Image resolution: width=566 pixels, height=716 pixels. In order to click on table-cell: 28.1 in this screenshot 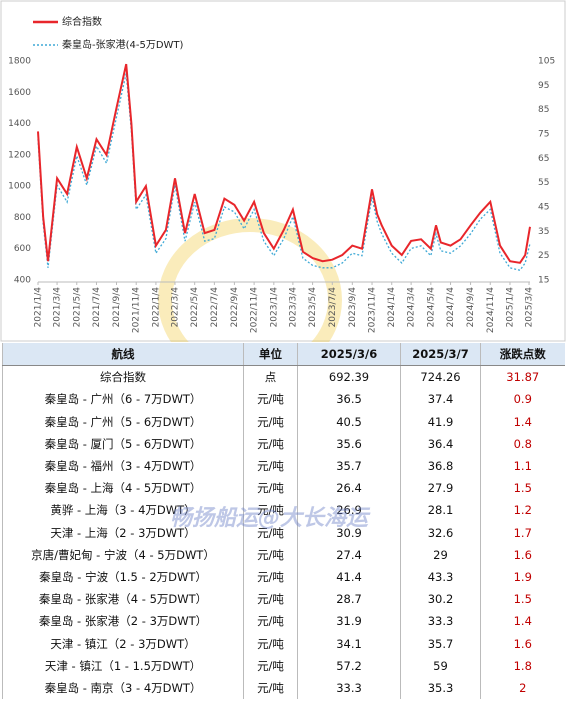, I will do `click(440, 510)`.